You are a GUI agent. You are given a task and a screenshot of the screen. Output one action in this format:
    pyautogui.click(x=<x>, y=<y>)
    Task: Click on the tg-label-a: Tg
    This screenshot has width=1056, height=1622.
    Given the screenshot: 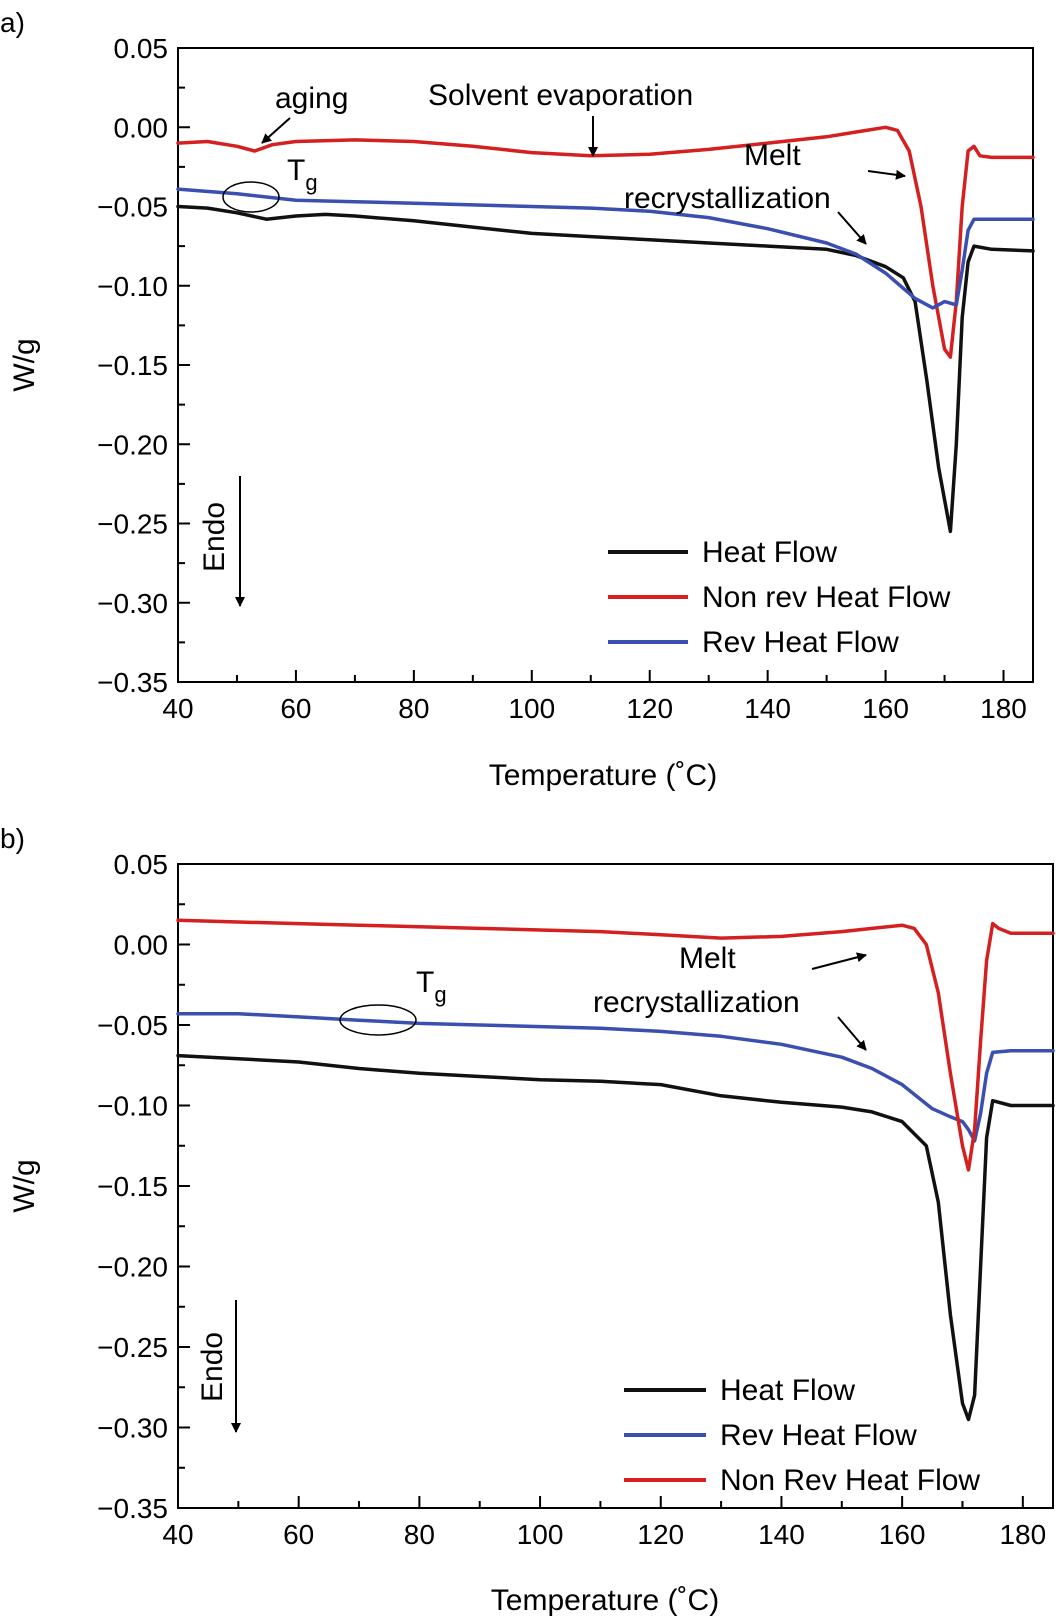 What is the action you would take?
    pyautogui.click(x=302, y=174)
    